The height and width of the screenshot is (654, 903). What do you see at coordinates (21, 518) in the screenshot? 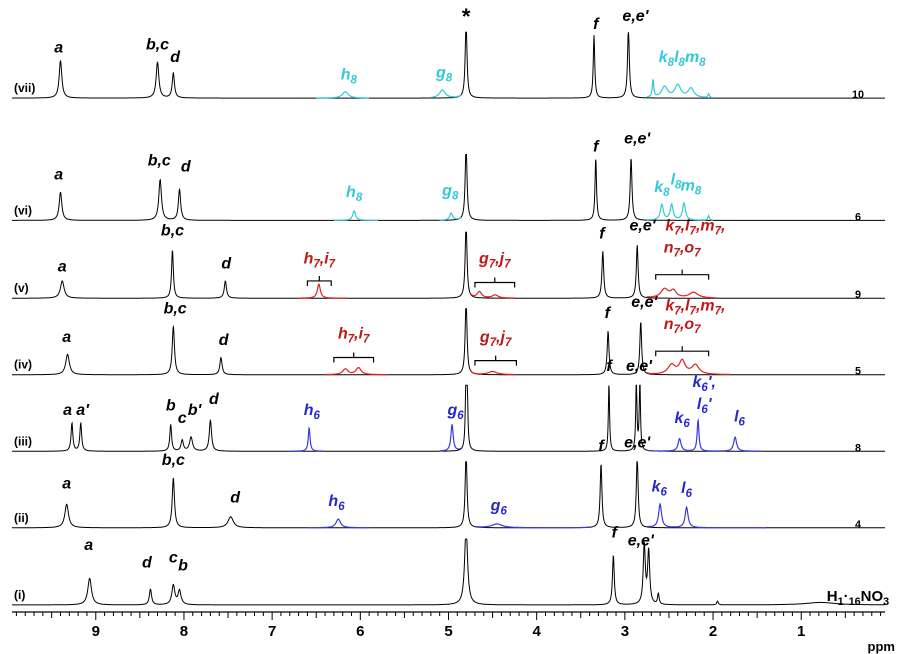
I see `trace-id-label: (ii)` at bounding box center [21, 518].